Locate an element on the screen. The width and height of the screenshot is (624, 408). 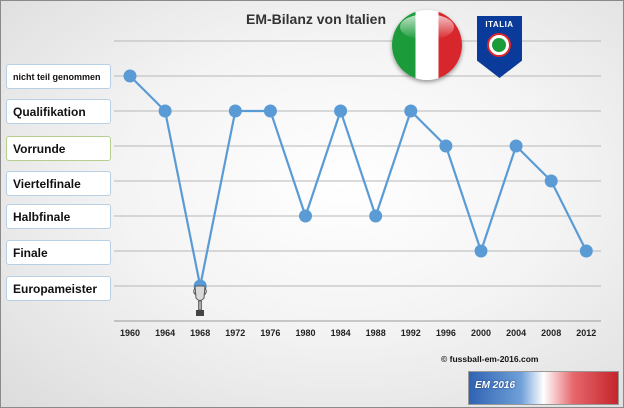
x-tick-label: 1984 is located at coordinates (341, 333).